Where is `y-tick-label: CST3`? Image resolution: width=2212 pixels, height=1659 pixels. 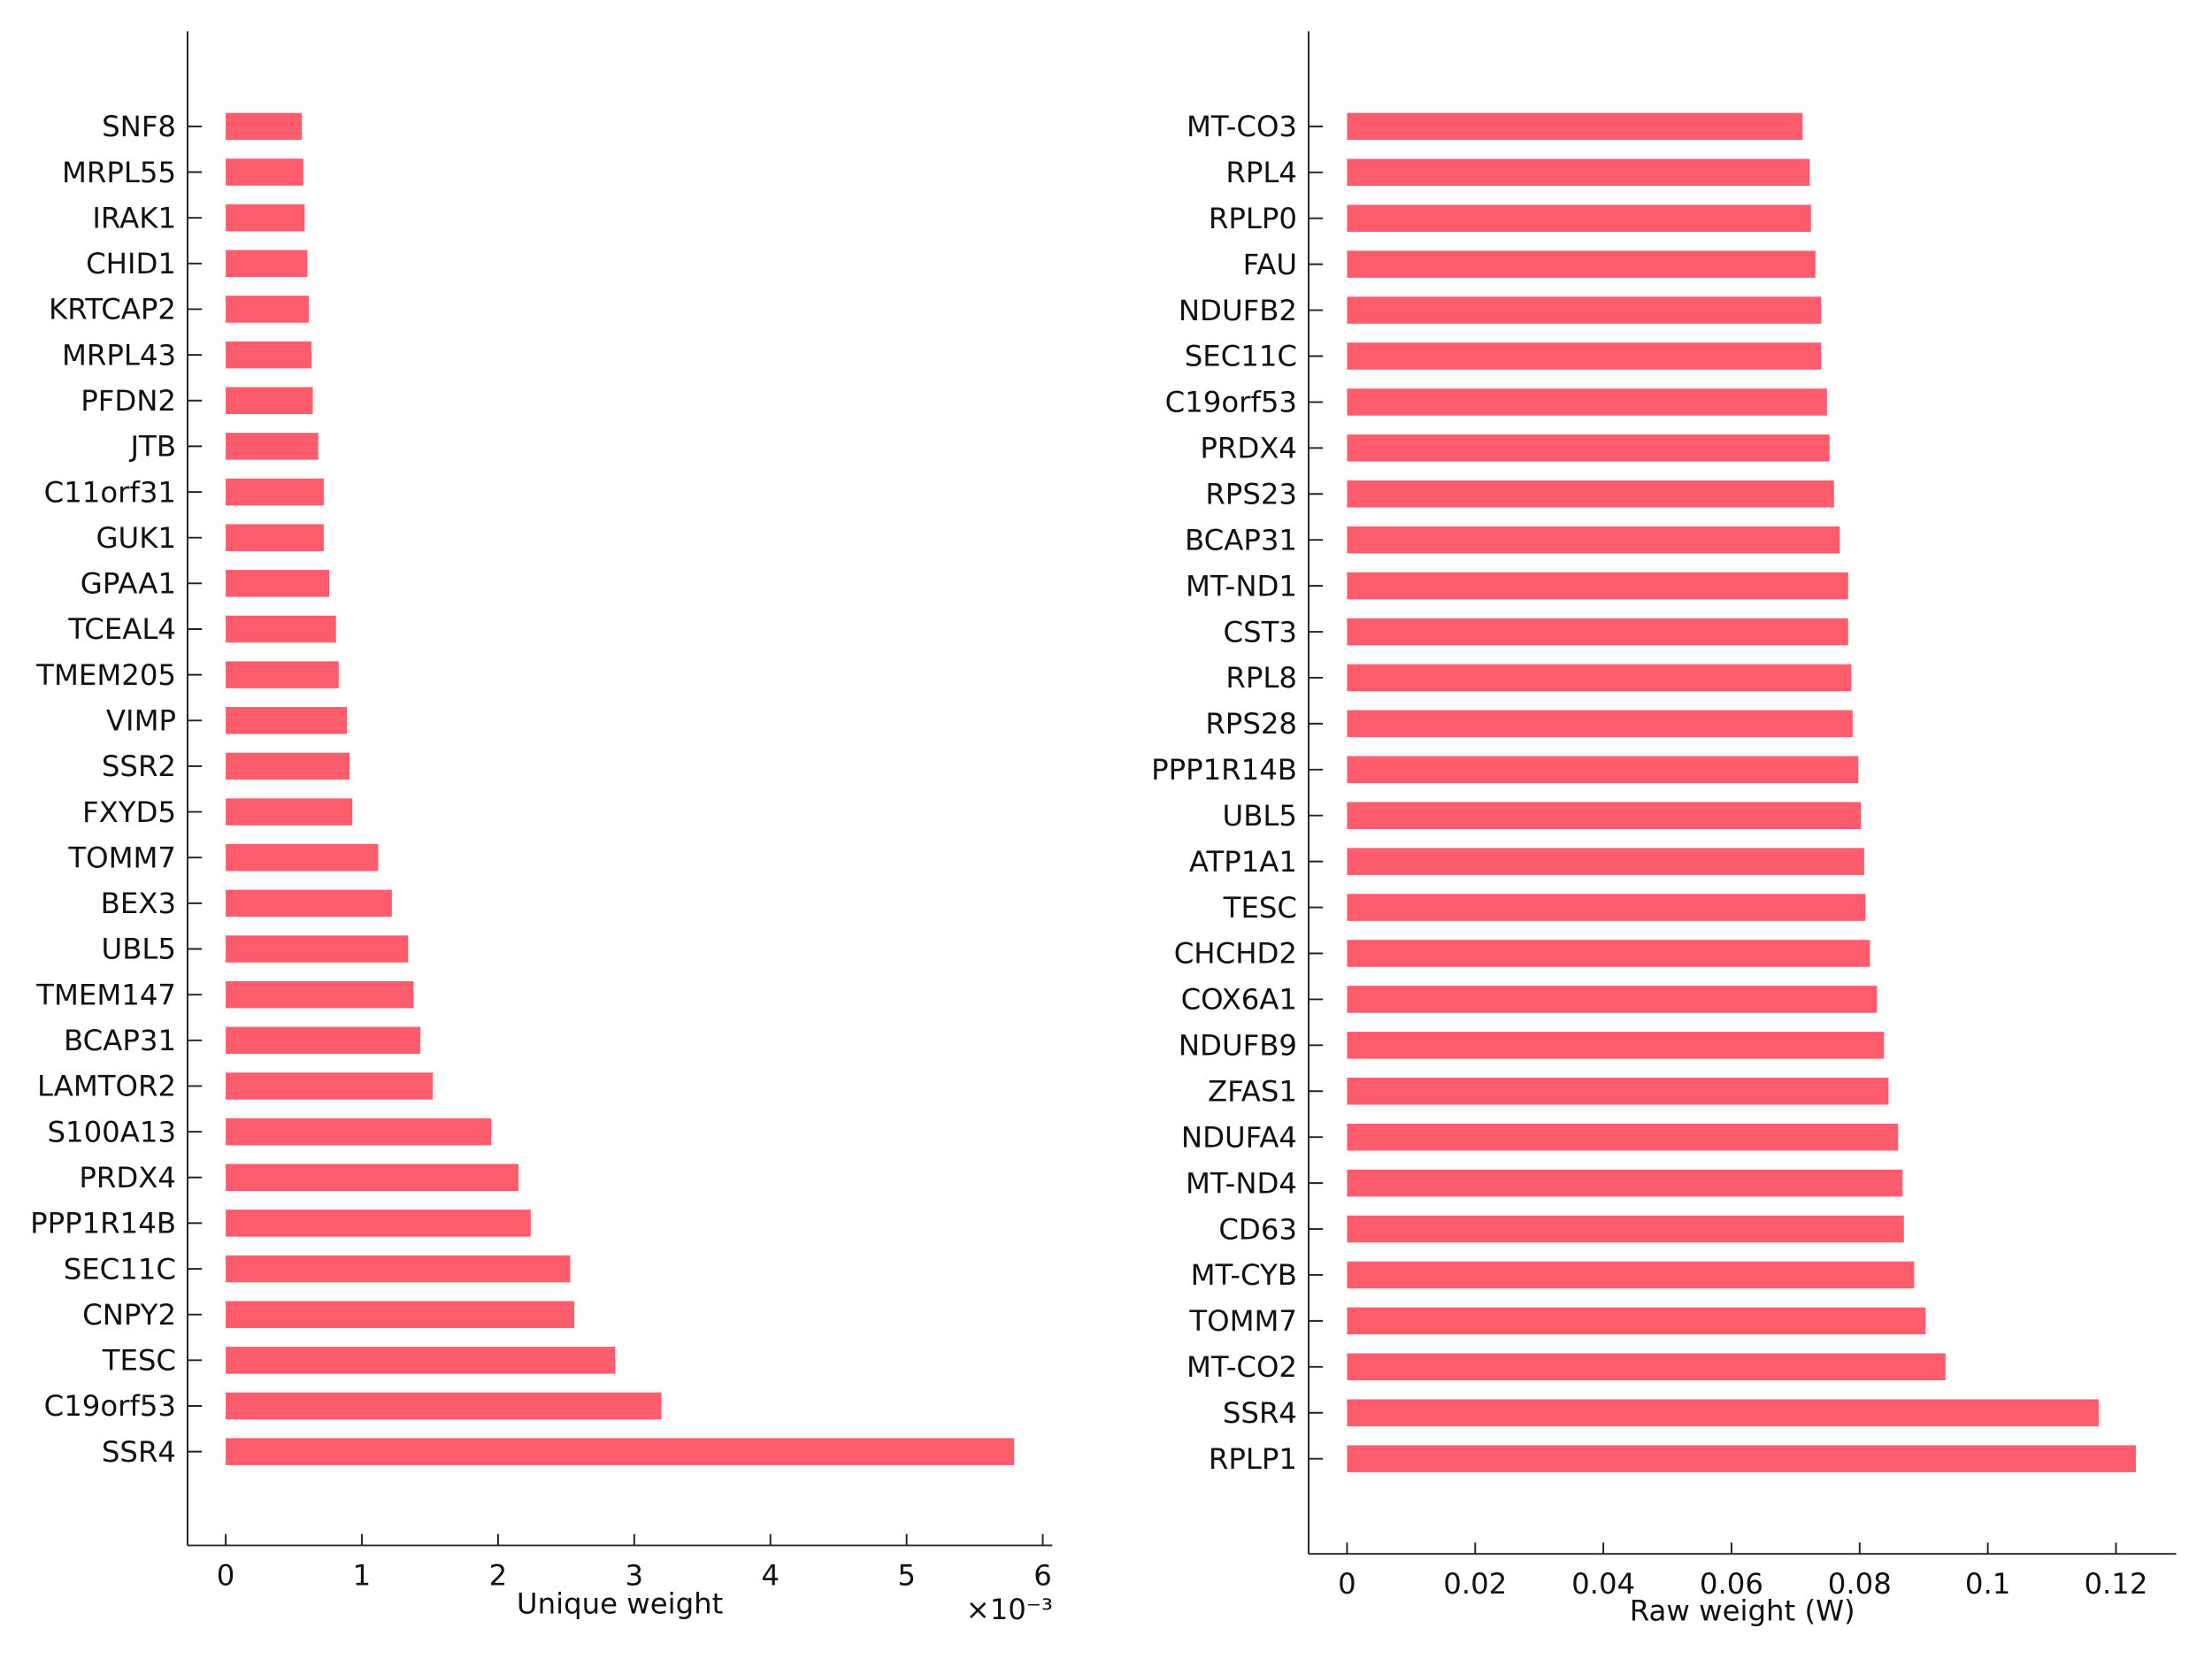 y-tick-label: CST3 is located at coordinates (1260, 632).